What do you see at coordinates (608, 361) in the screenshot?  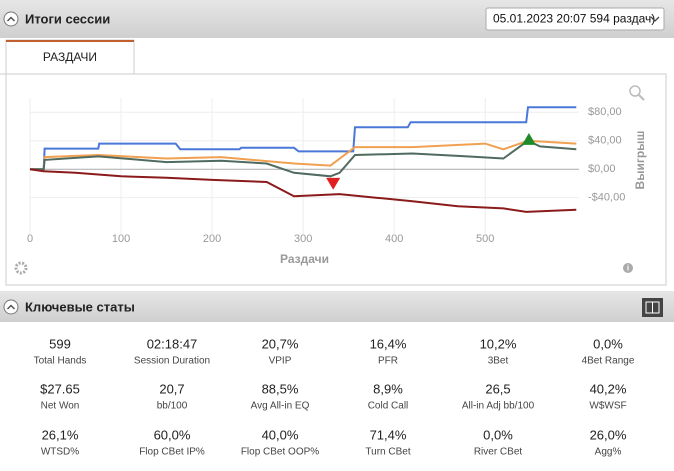 I see `stat-label: 4Bet Range` at bounding box center [608, 361].